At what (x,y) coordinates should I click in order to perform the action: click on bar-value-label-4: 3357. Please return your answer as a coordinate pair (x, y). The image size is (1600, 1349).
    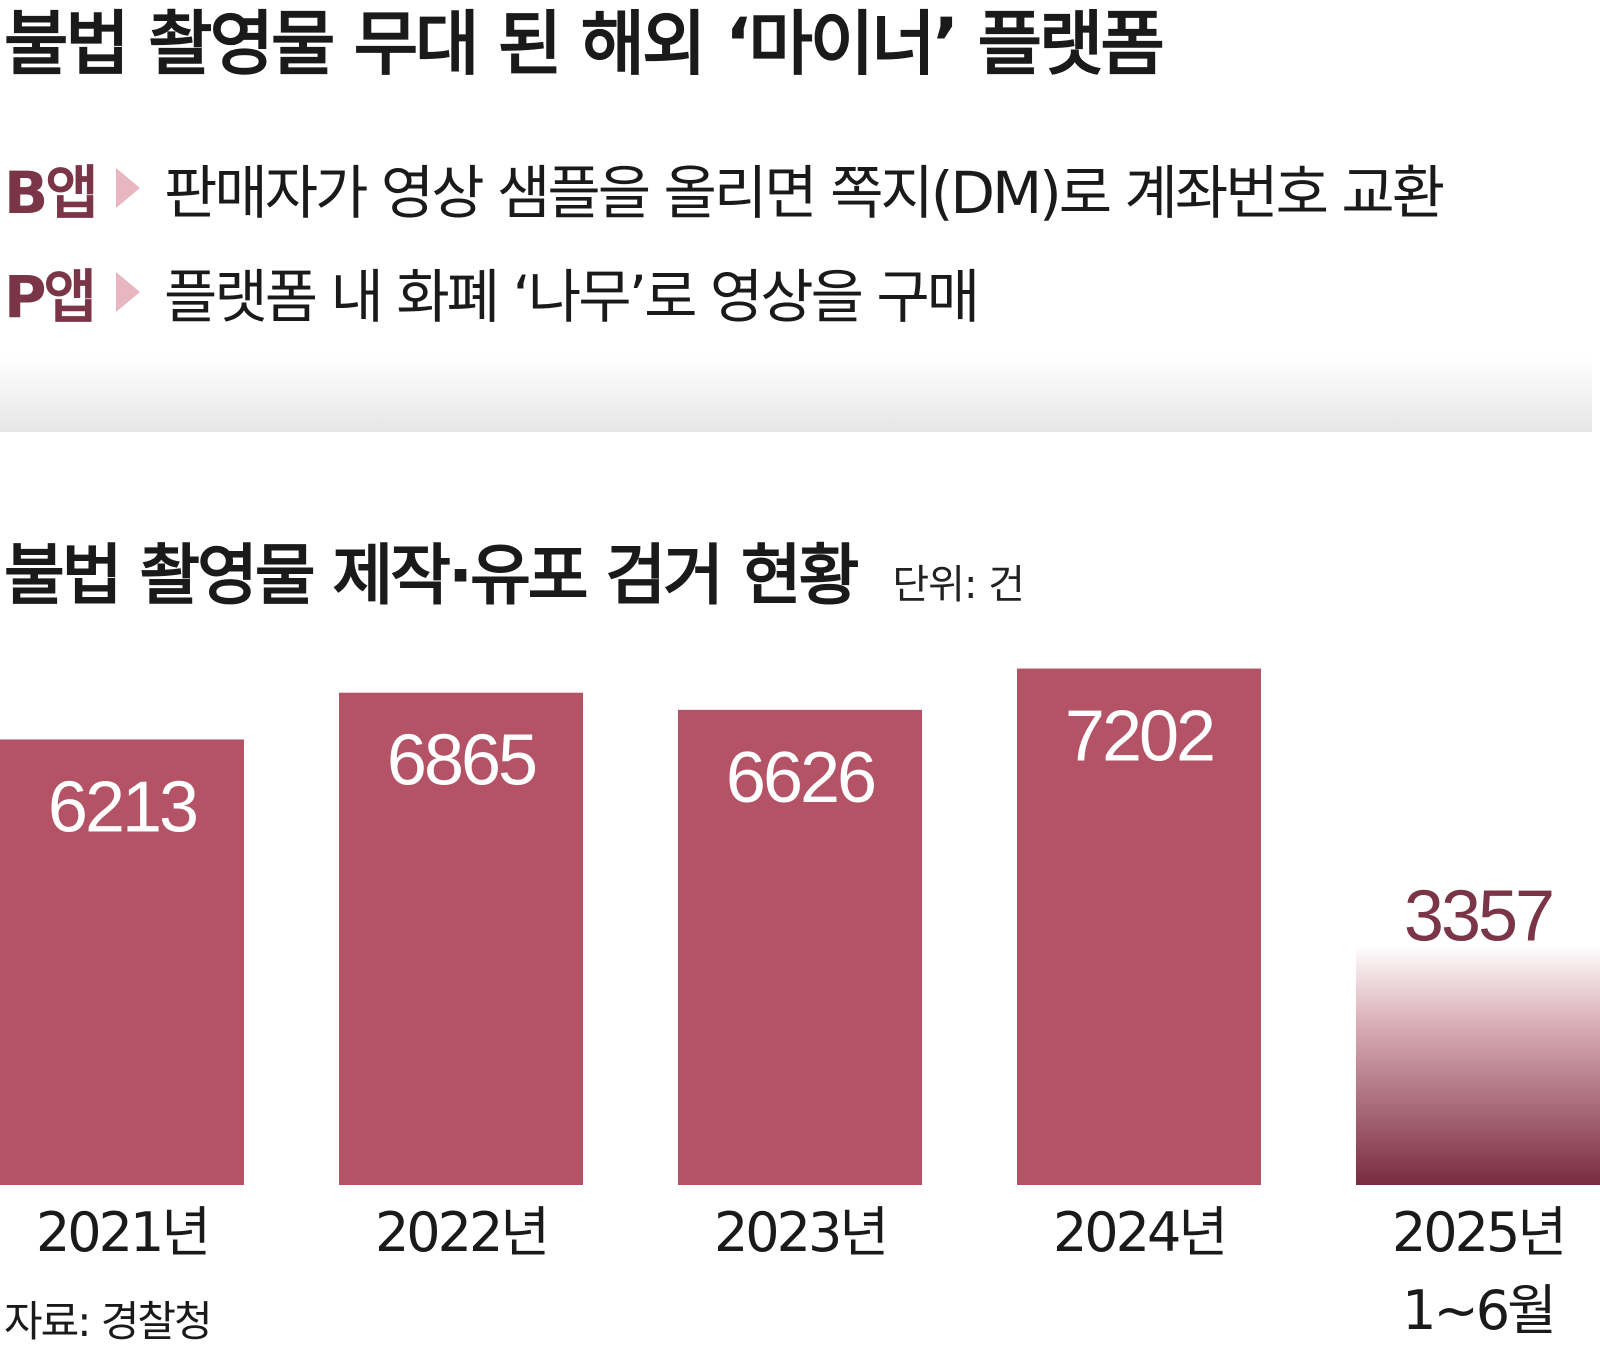
    Looking at the image, I should click on (1478, 916).